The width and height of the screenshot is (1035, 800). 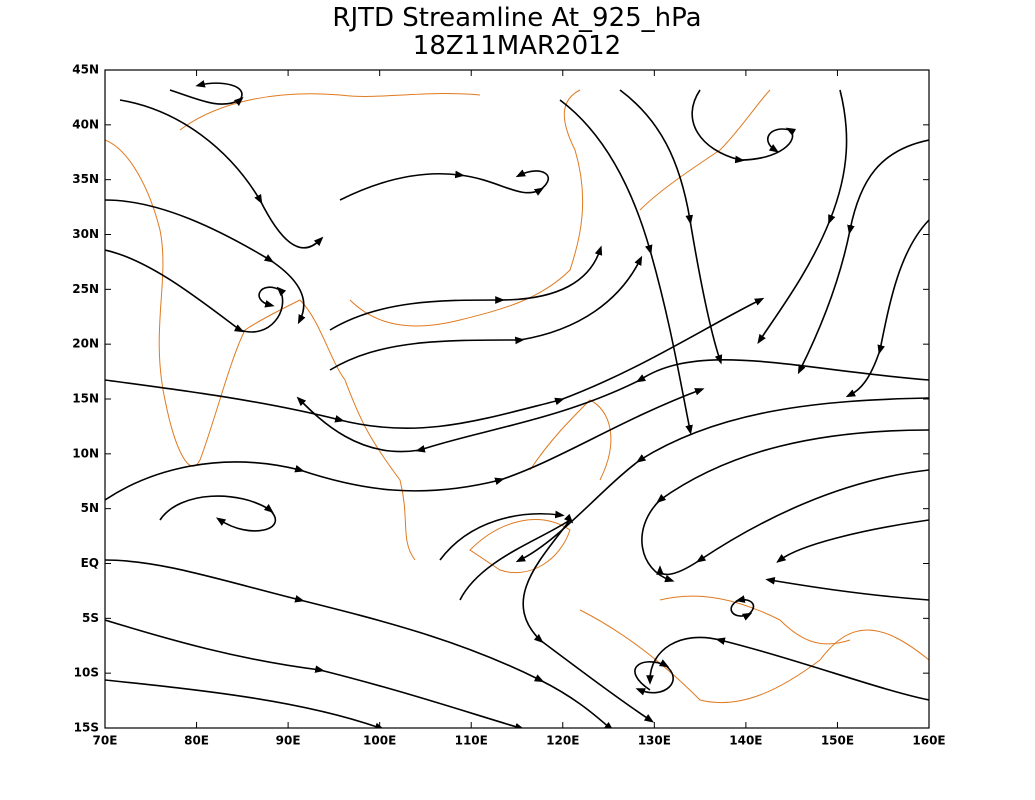 I want to click on y-tick-label: 45N, so click(x=85, y=70).